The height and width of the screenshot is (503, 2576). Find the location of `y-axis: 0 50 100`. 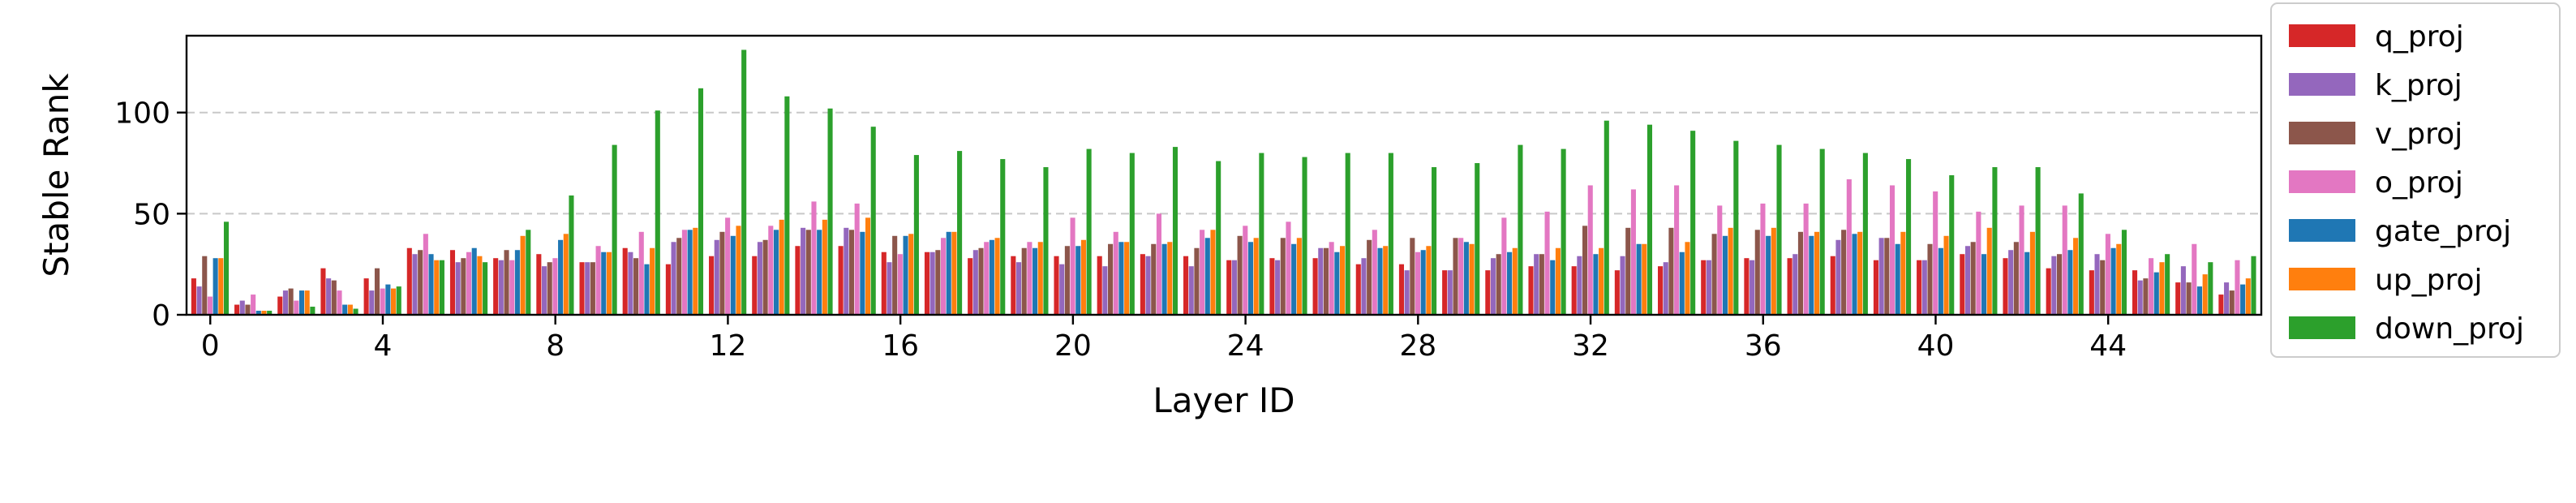

y-axis: 0 50 100 is located at coordinates (150, 215).